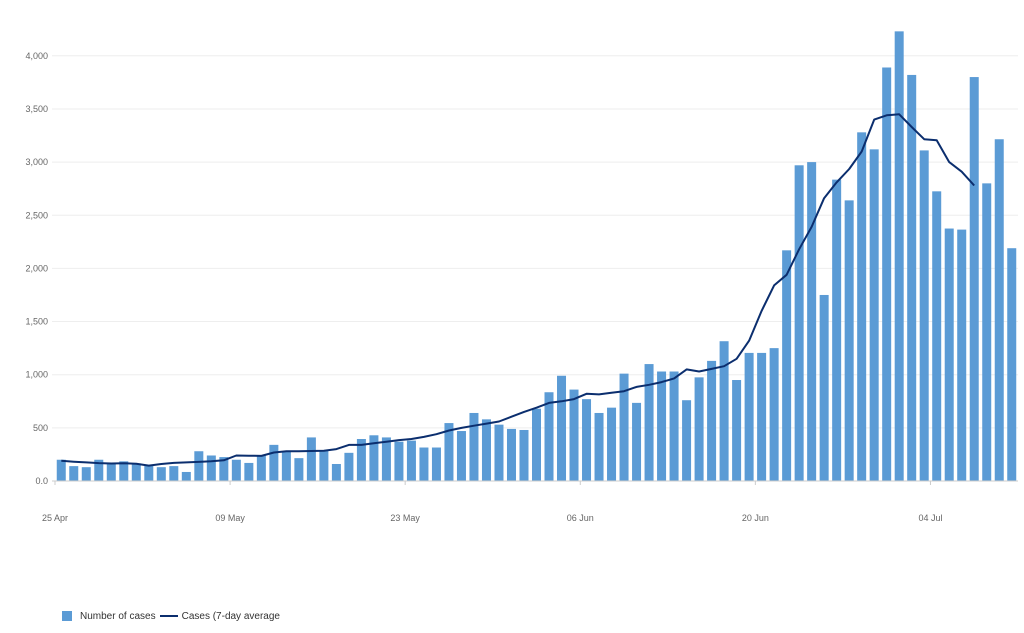 This screenshot has width=1024, height=633. I want to click on y-tick-label: 4,000, so click(36, 56).